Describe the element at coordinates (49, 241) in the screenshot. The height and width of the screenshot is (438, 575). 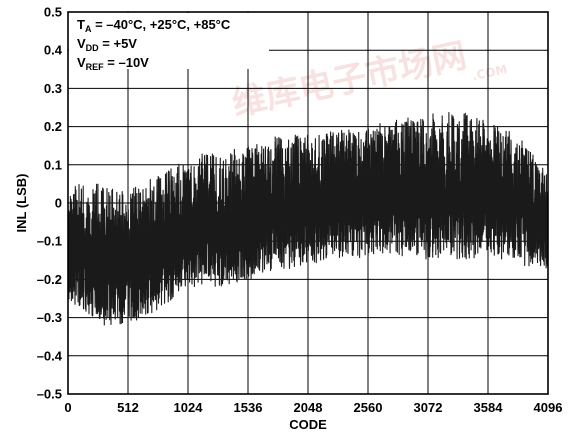
I see `y-tick-label-4: –0.1` at that location.